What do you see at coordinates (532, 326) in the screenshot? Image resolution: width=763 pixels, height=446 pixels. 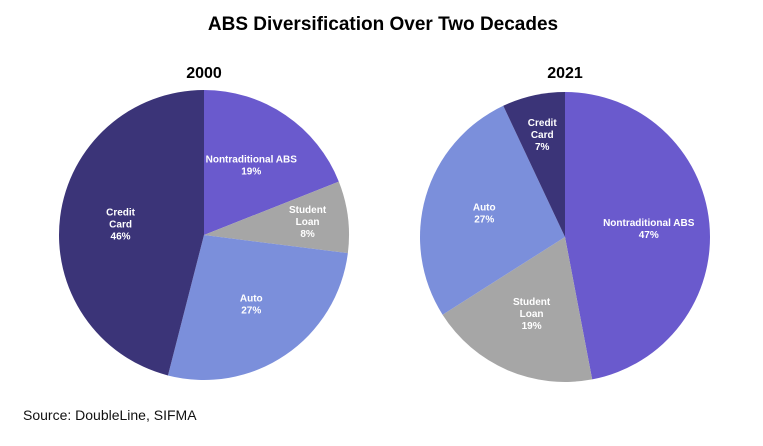 I see `slice-value-student-loan: 19%` at bounding box center [532, 326].